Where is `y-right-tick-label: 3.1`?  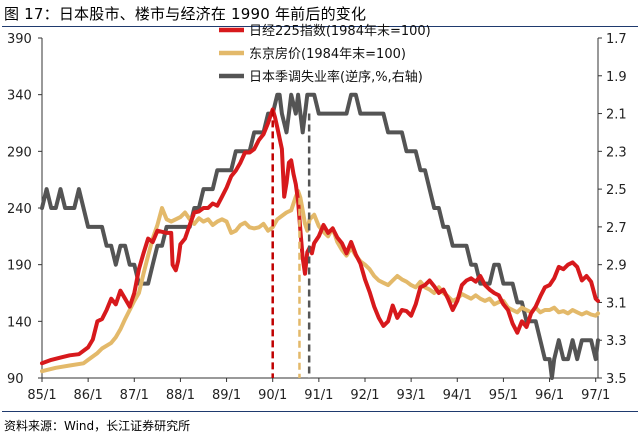 y-right-tick-label: 3.1 is located at coordinates (616, 303).